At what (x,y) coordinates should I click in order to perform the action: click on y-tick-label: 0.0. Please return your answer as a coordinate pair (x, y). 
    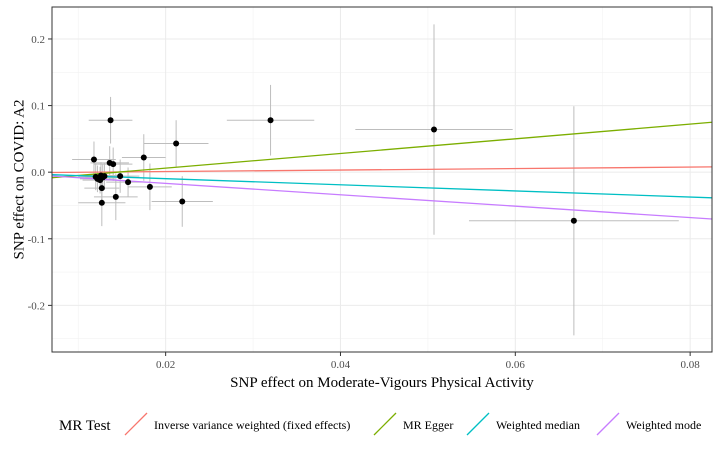
    Looking at the image, I should click on (38, 173).